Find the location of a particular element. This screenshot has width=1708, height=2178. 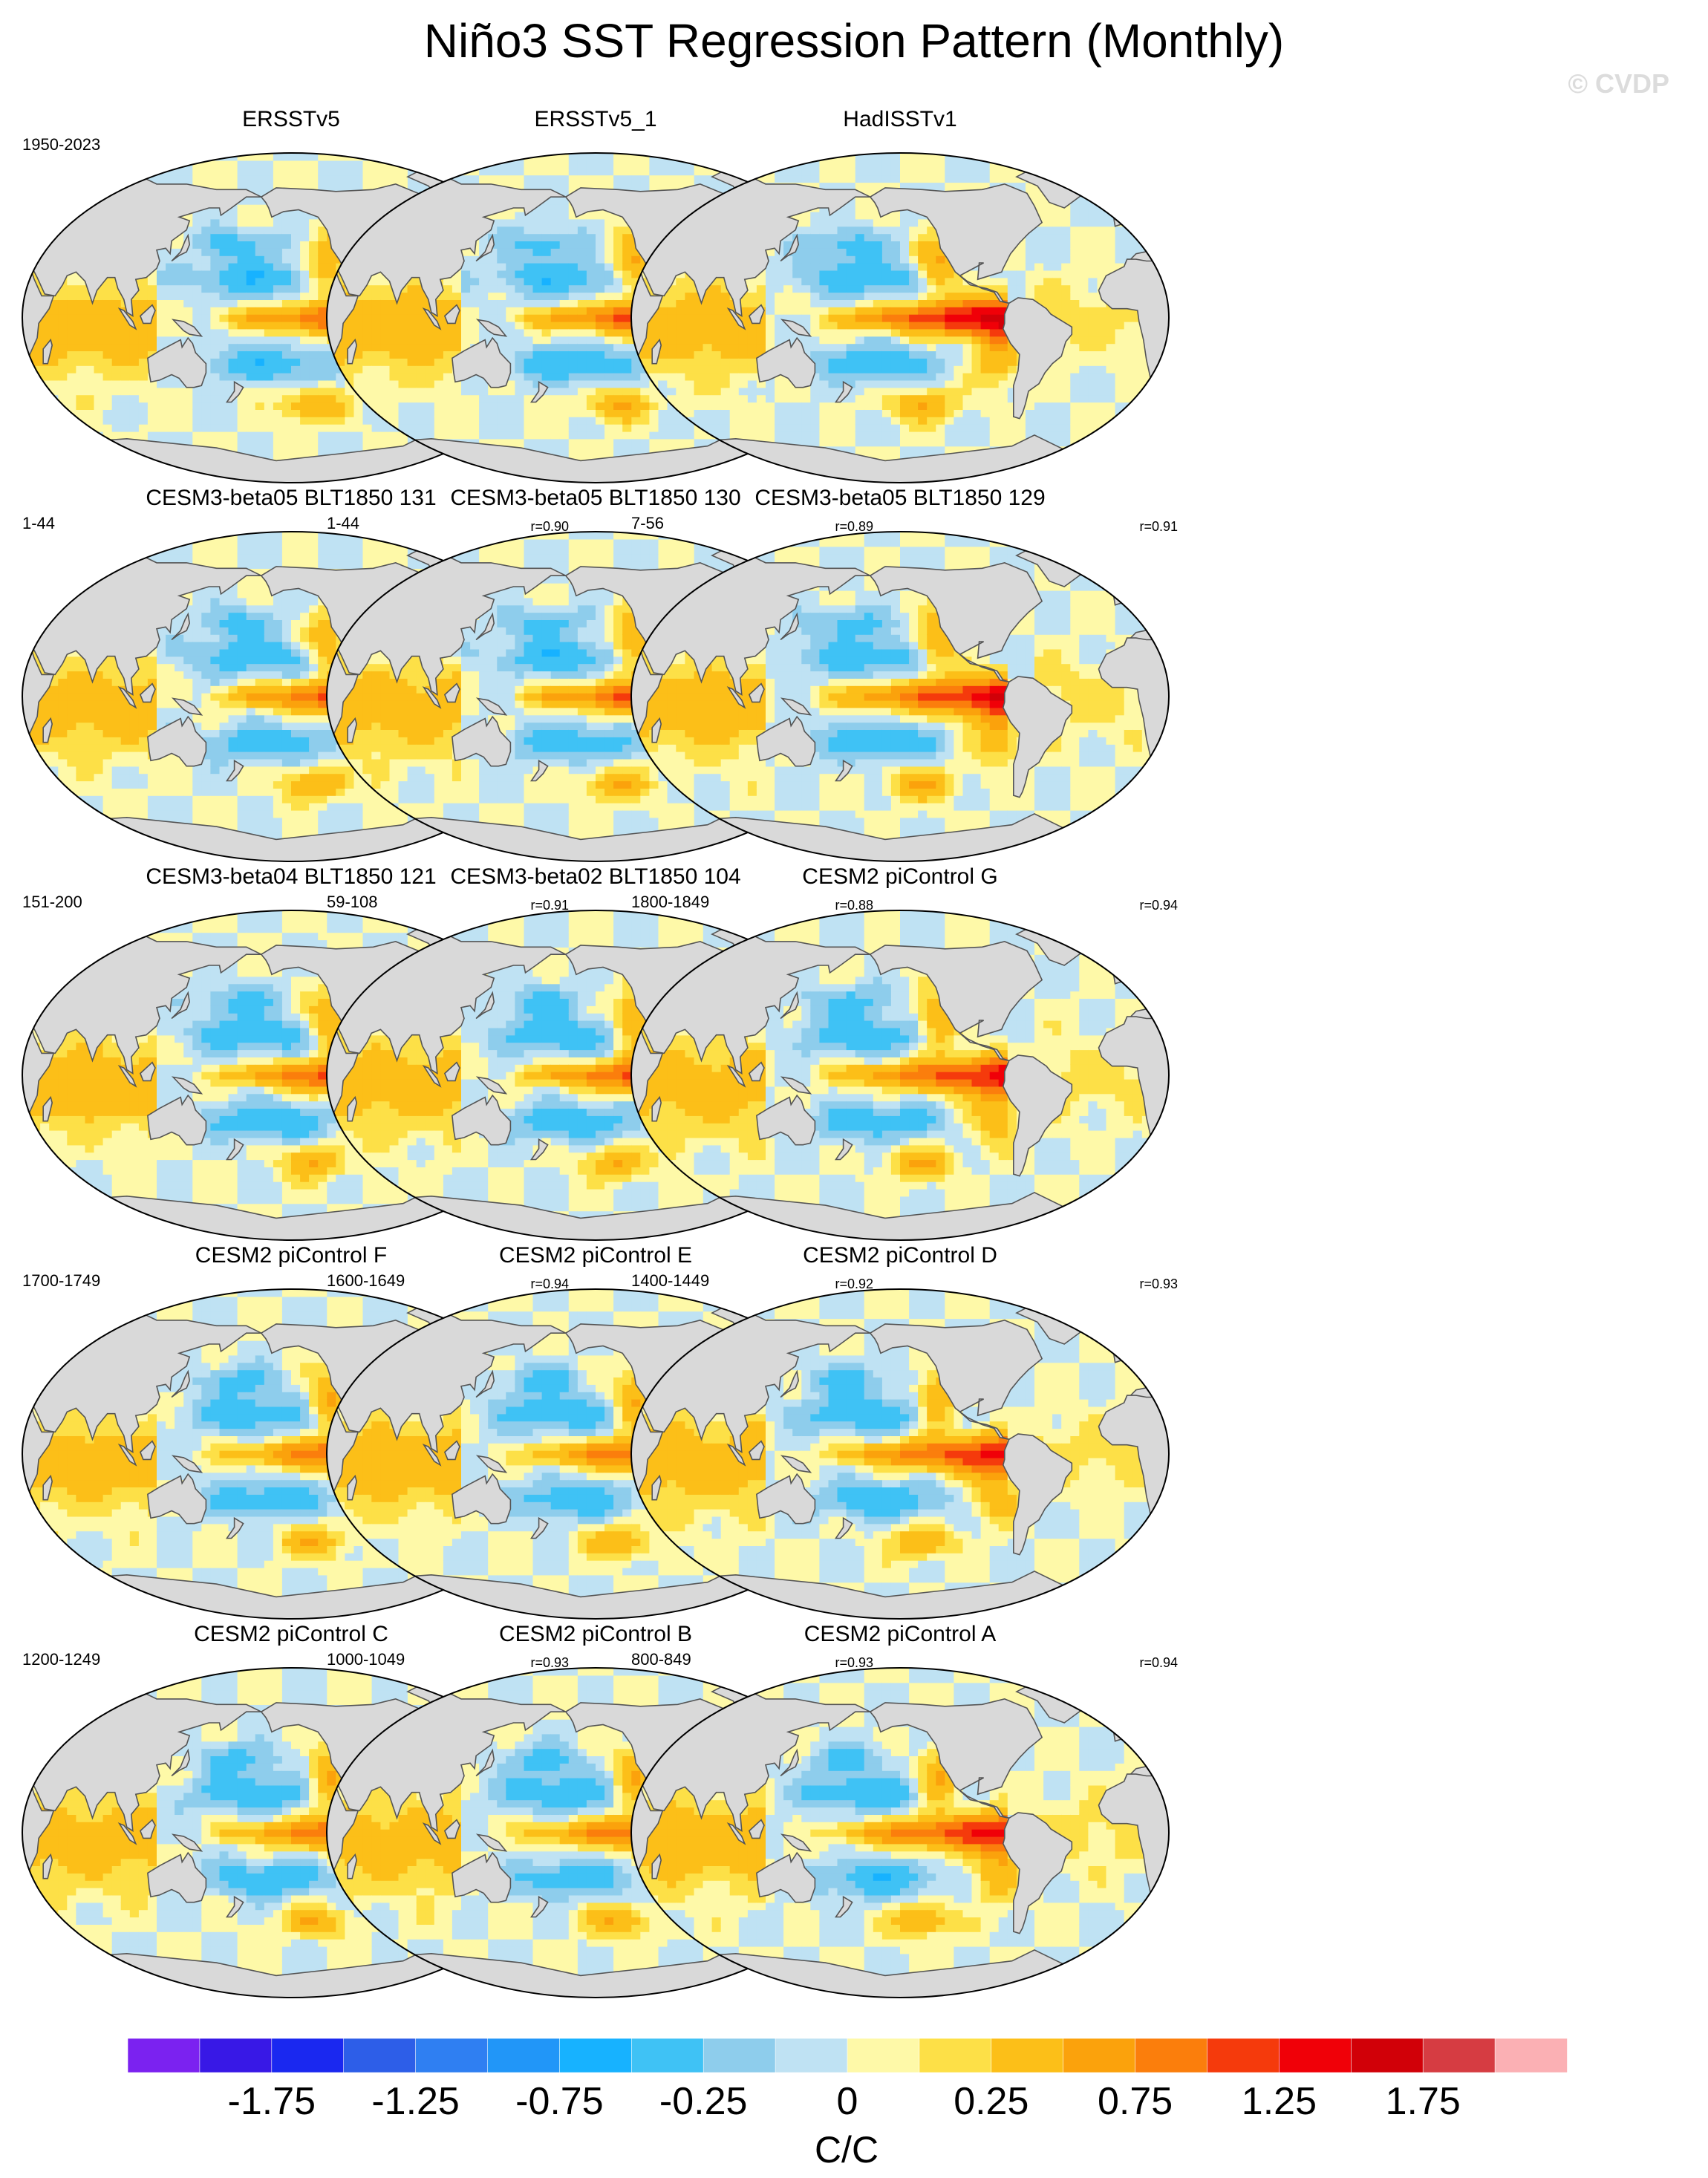

map-panel: ERSSTv5 1950-2023 is located at coordinates (291, 296).